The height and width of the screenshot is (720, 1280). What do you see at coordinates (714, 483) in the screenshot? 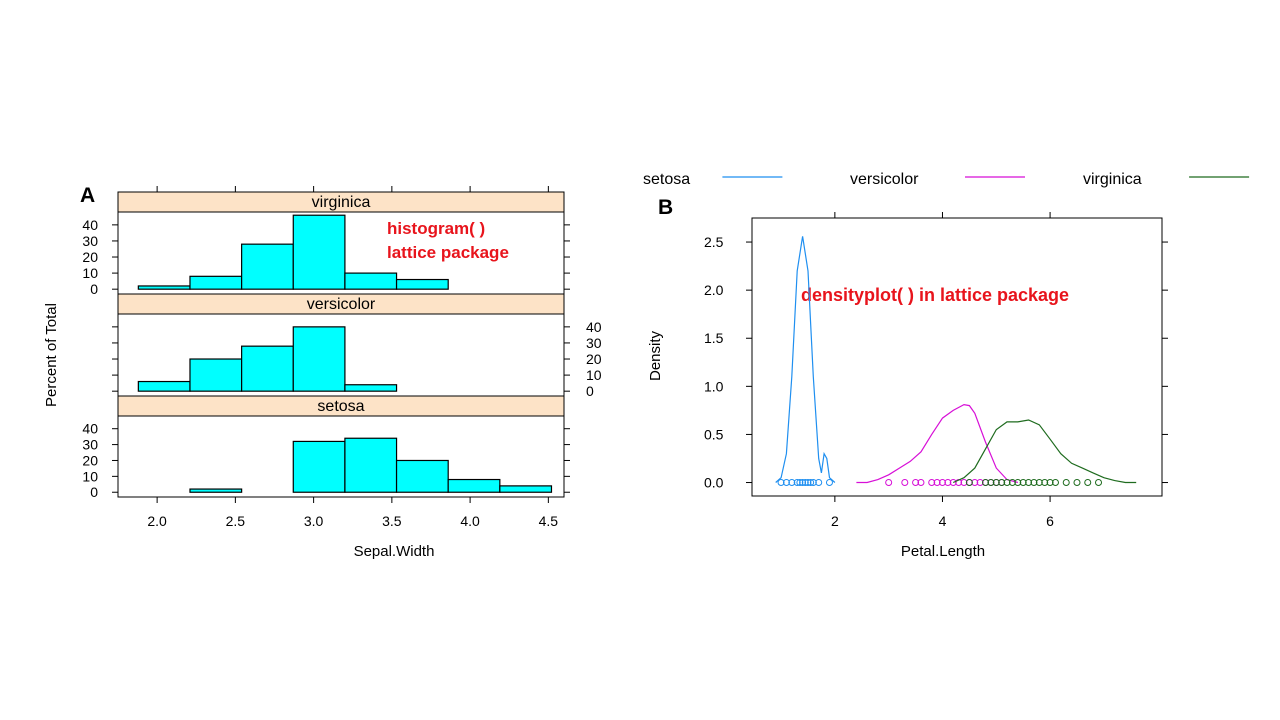
I see `y-tick-label: 0.0` at bounding box center [714, 483].